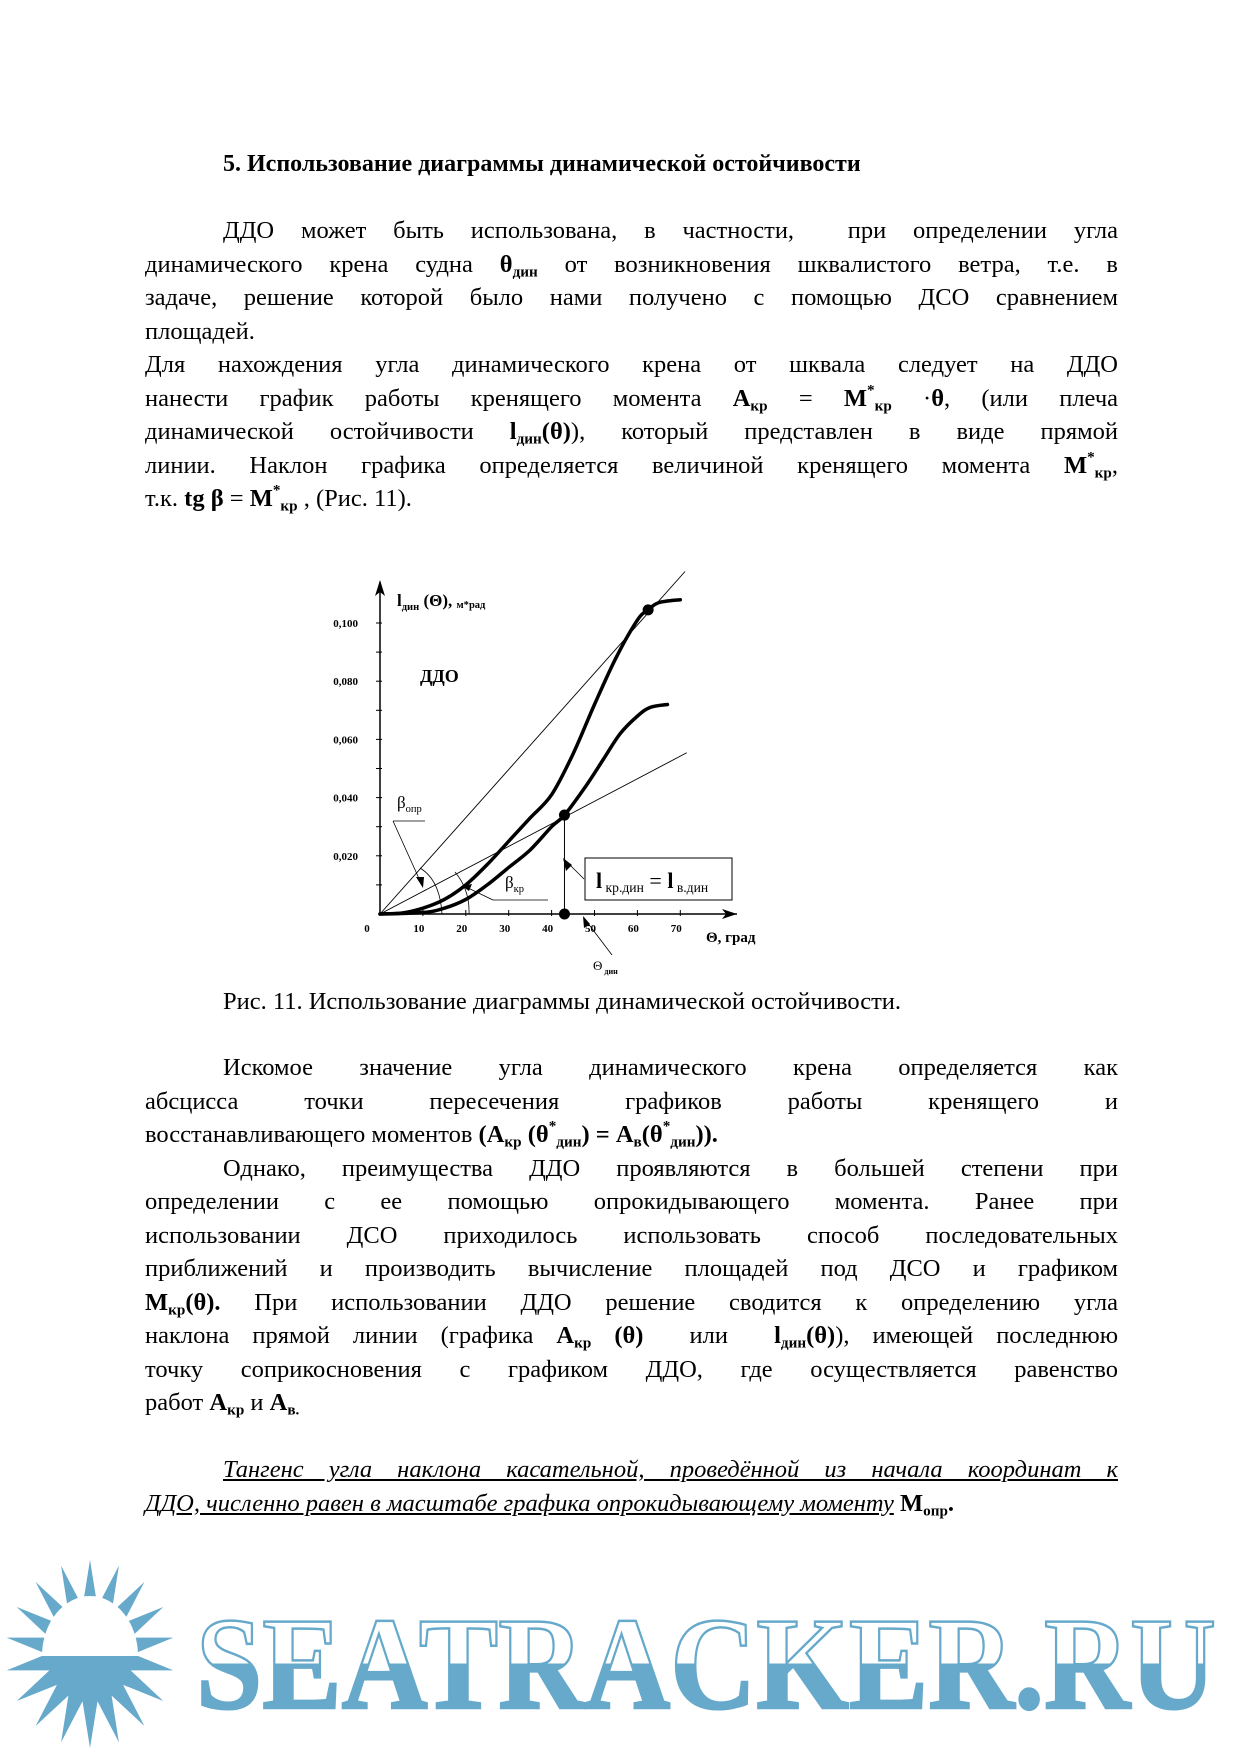  I want to click on text-run: нанести график работы кренящего момента, so click(439, 398).